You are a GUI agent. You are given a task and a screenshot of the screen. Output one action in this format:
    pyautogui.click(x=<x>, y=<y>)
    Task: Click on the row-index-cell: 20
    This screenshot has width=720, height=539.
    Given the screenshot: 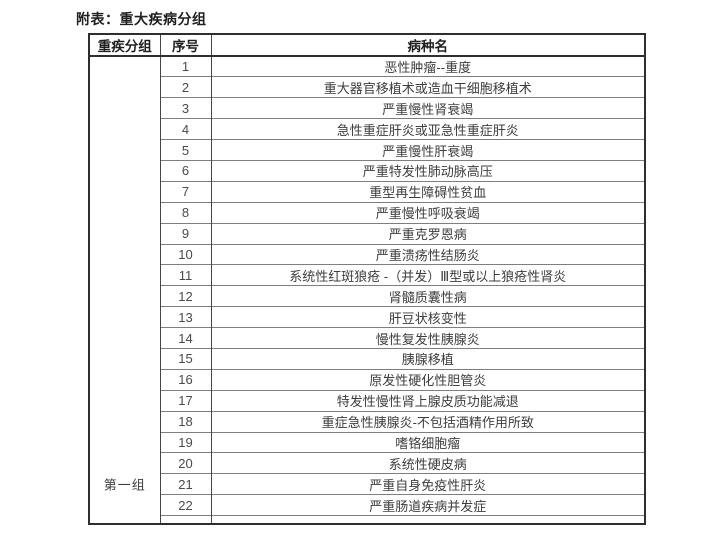 What is the action you would take?
    pyautogui.click(x=185, y=463)
    